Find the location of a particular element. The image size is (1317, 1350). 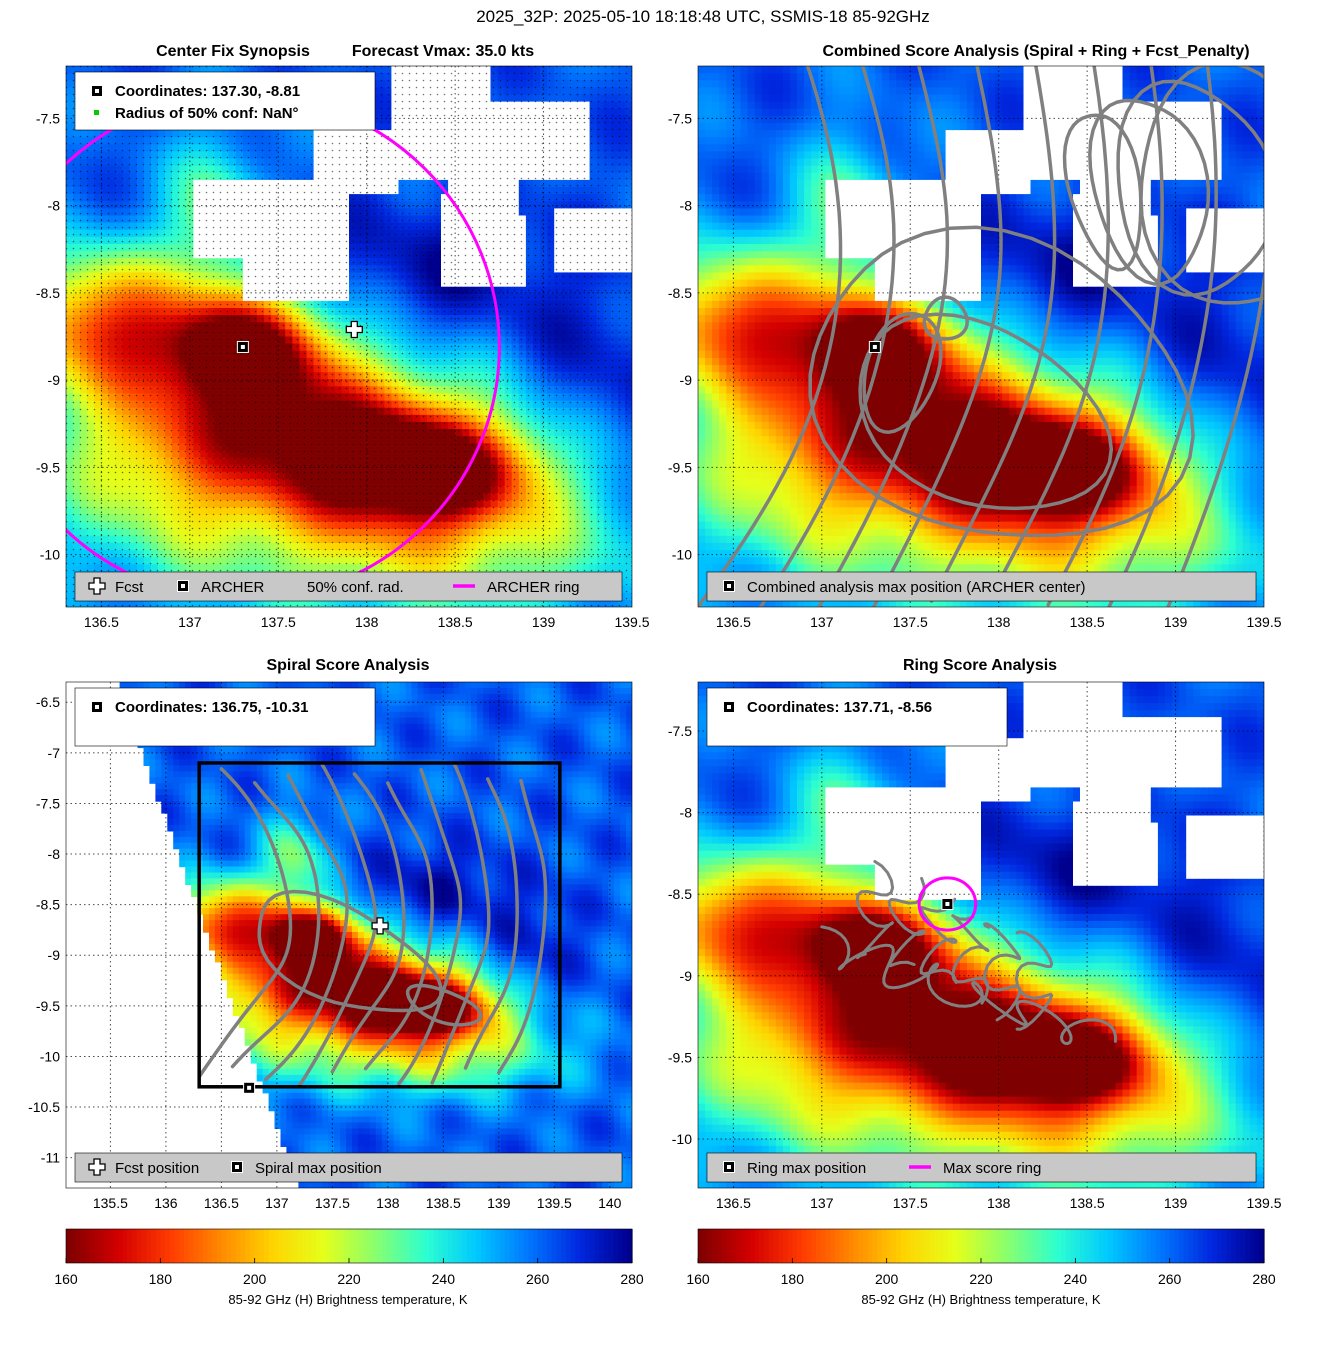

y-tick-label: -9.5 is located at coordinates (48, 467).